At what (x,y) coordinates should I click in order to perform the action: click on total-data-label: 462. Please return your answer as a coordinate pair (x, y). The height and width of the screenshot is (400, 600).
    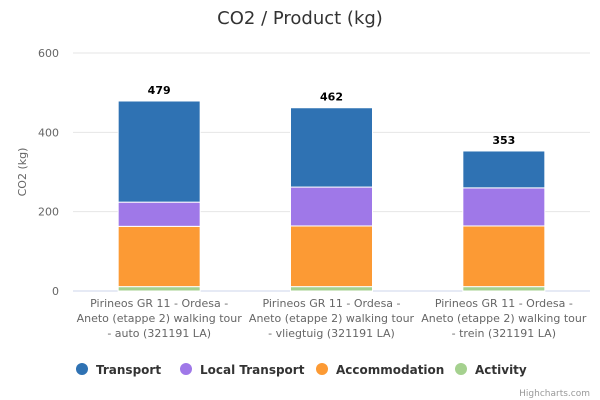
    Looking at the image, I should click on (331, 97).